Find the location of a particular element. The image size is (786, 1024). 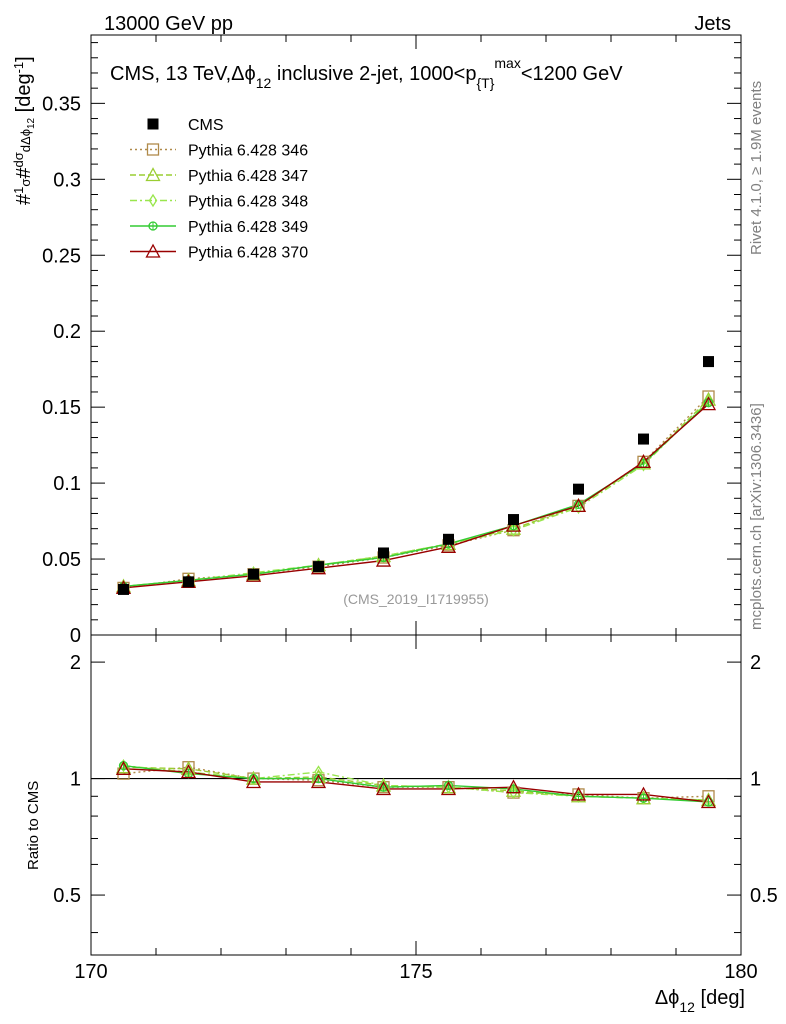

rivet-label: Rivet 4.1.0, ≥ 1.9M events is located at coordinates (756, 168).